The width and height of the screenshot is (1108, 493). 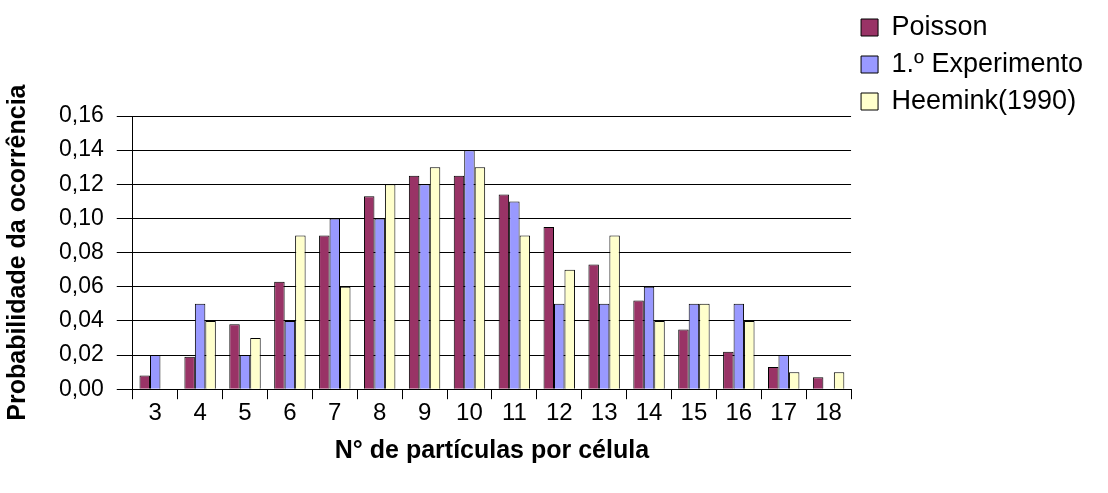 What do you see at coordinates (81, 148) in the screenshot?
I see `y-tick-label: 0,14` at bounding box center [81, 148].